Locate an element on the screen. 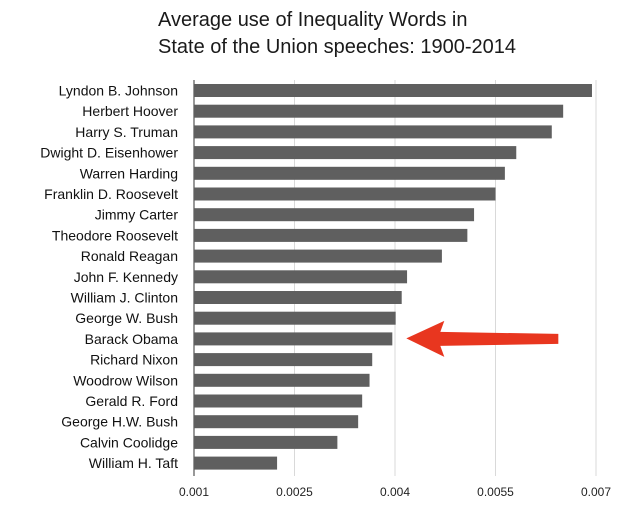 The width and height of the screenshot is (630, 511). category-label: Ronald Reagan is located at coordinates (129, 256).